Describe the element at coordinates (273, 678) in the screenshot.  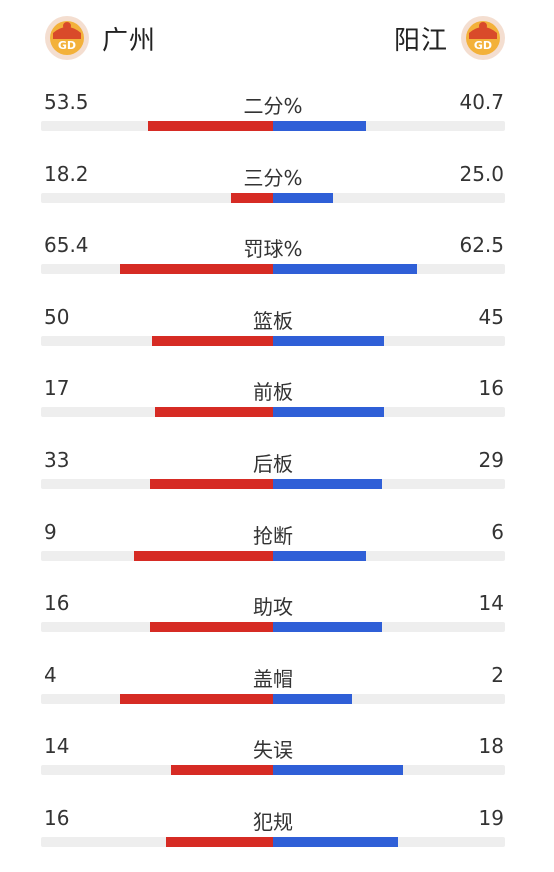
I see `stat-label: 盖帽` at that location.